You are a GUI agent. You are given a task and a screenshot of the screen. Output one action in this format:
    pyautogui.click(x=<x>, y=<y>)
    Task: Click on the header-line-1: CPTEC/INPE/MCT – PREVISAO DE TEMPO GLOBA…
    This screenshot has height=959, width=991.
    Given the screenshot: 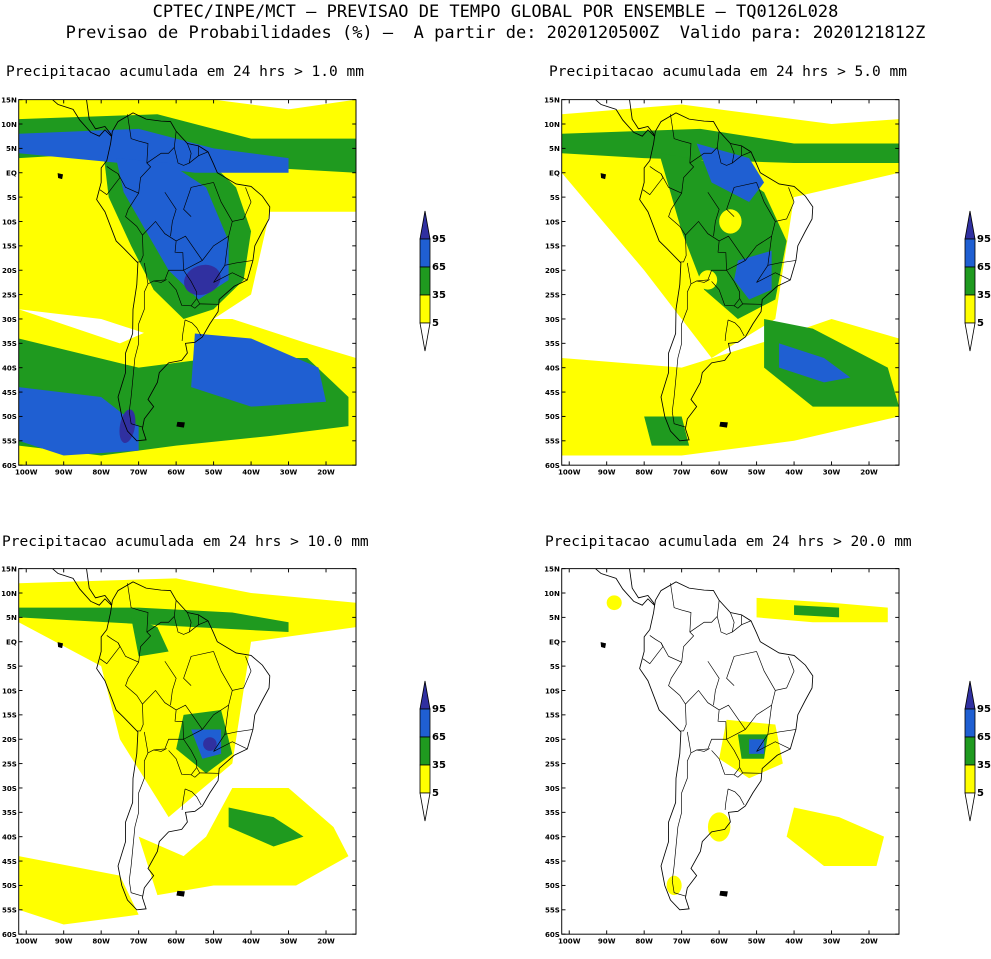 What is the action you would take?
    pyautogui.click(x=495, y=12)
    